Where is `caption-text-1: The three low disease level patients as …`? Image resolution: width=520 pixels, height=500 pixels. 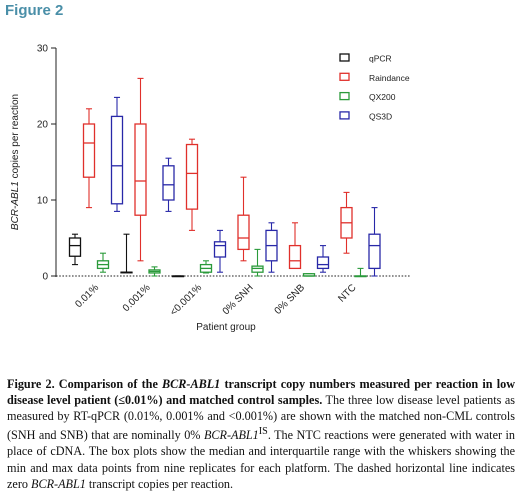
caption-text-1: The three low disease level patients as … is located at coordinates (261, 418).